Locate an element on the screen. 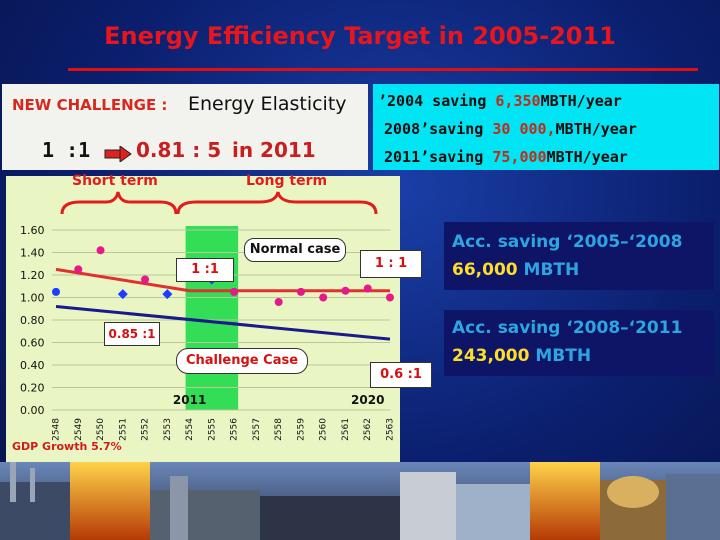 The height and width of the screenshot is (540, 720). ratio-callout-085: 0.85 :1 is located at coordinates (132, 334).